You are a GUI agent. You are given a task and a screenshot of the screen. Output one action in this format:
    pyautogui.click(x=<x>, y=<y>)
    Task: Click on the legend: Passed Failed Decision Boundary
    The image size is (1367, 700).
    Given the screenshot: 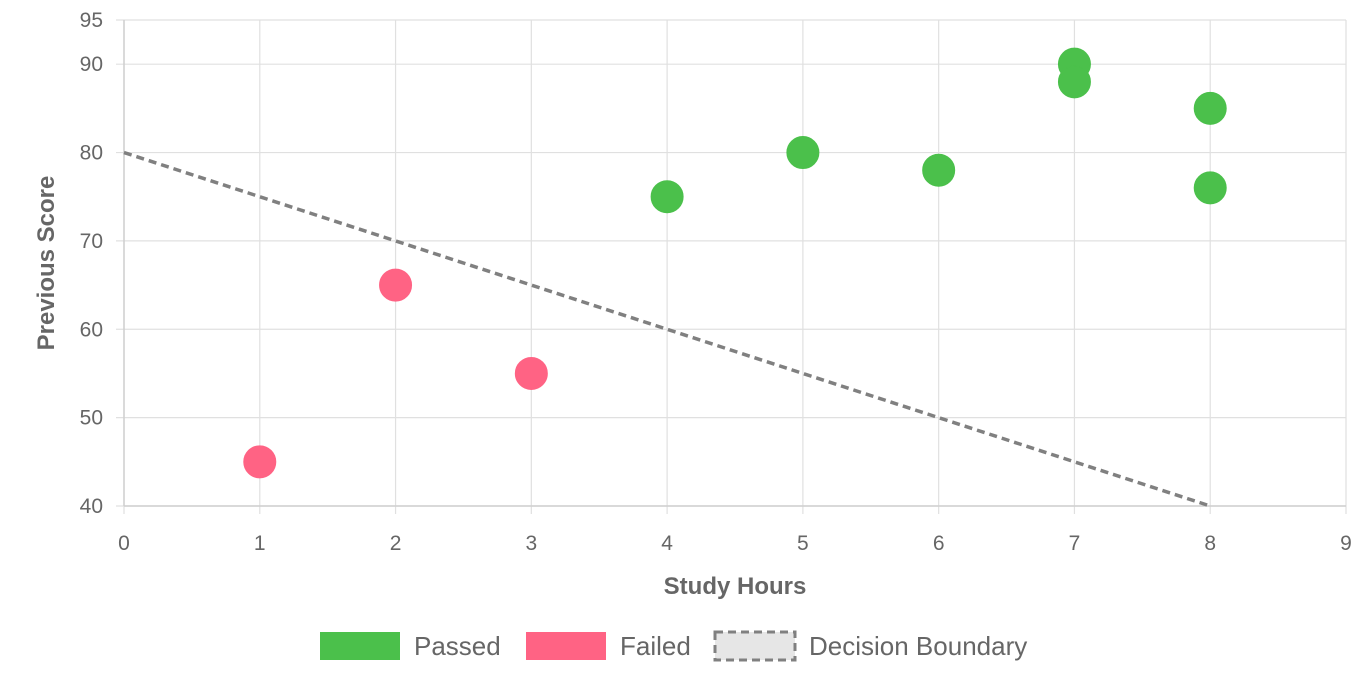 What is the action you would take?
    pyautogui.click(x=673, y=646)
    